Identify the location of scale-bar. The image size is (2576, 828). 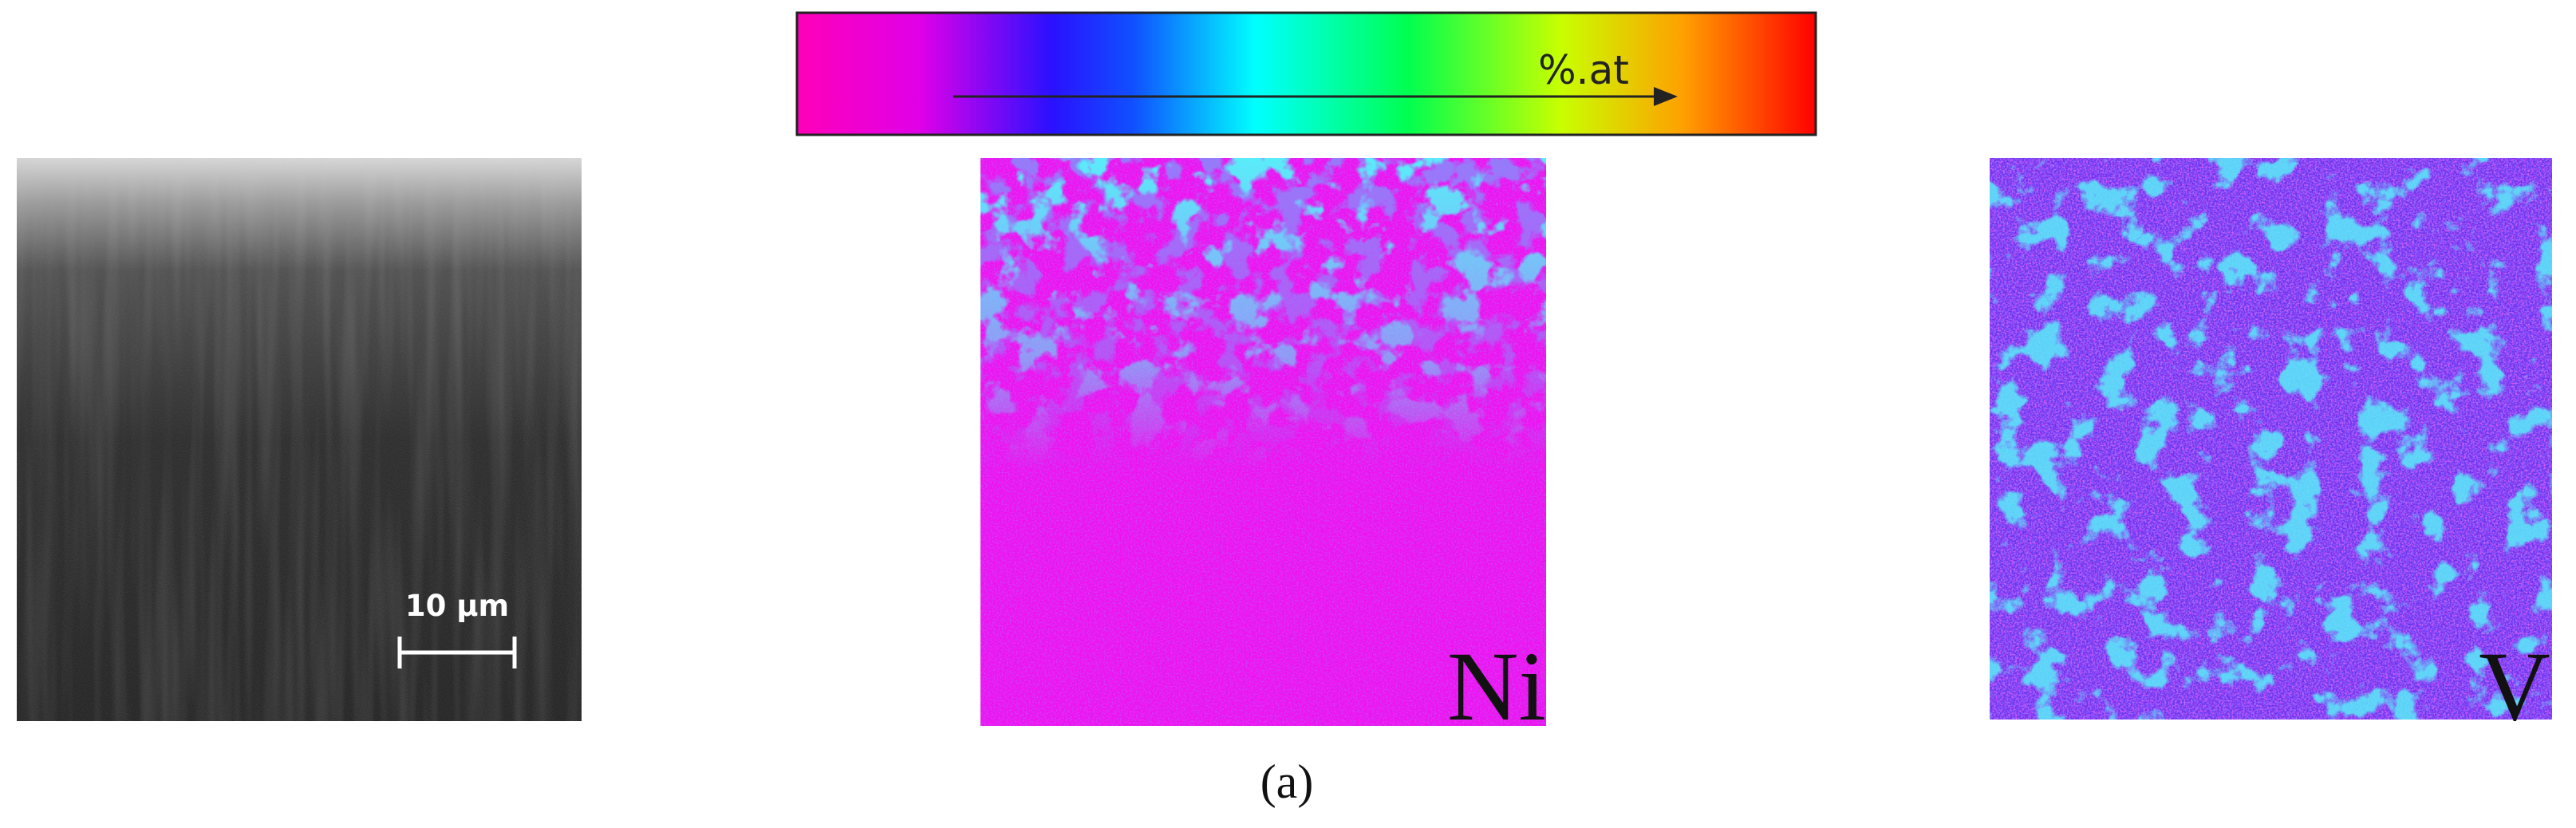
(457, 652).